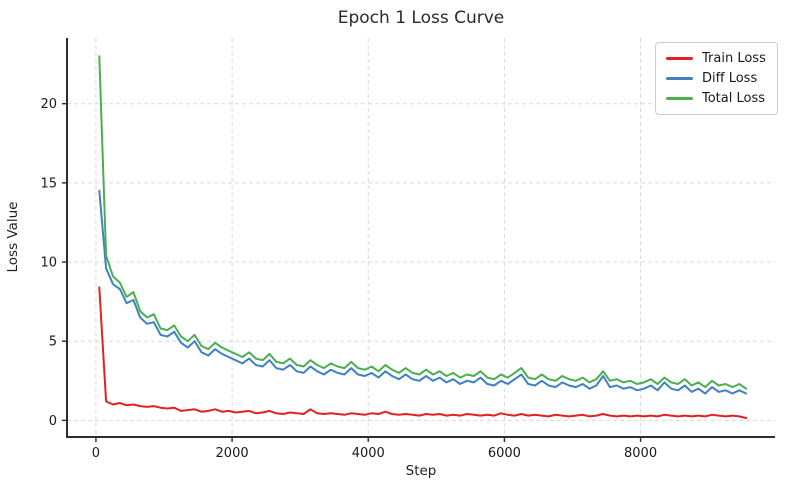  What do you see at coordinates (53, 421) in the screenshot?
I see `y-tick-label: 0` at bounding box center [53, 421].